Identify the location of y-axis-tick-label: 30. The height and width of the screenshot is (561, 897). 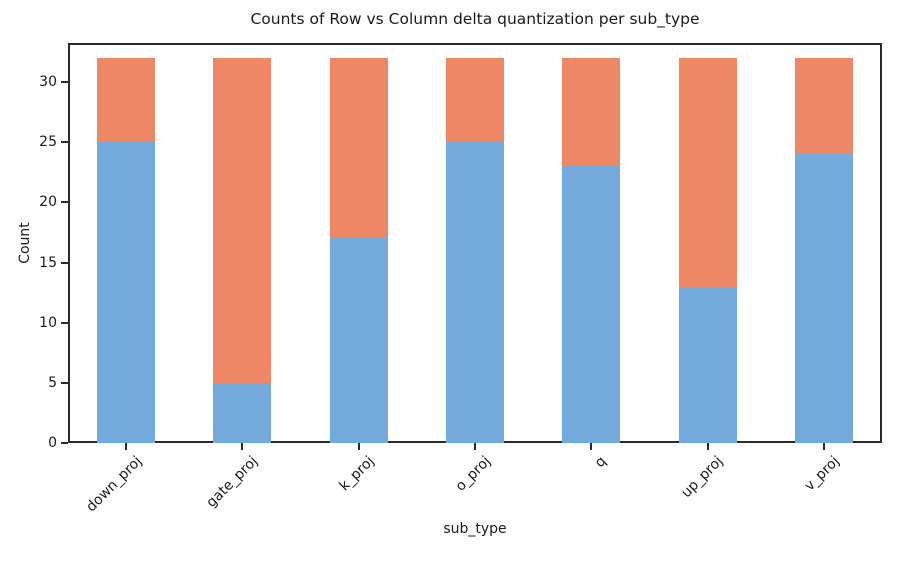
(48, 82).